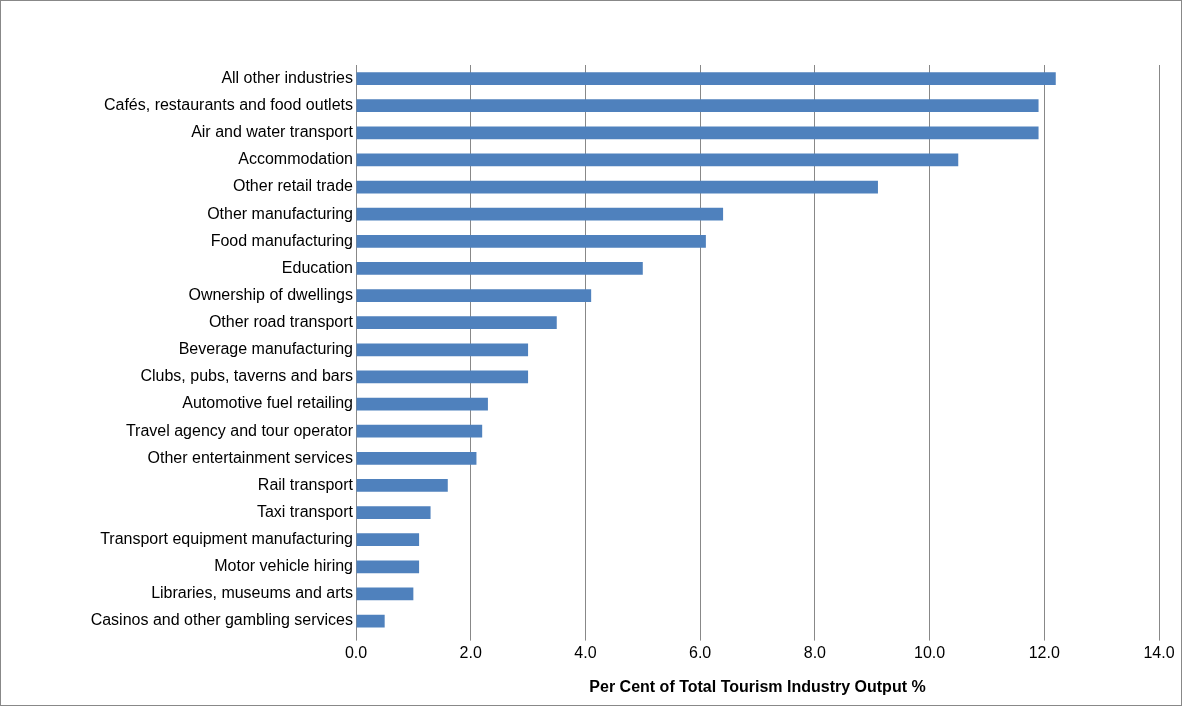 The image size is (1182, 706). I want to click on y-tick-label: Motor vehicle hiring, so click(283, 566).